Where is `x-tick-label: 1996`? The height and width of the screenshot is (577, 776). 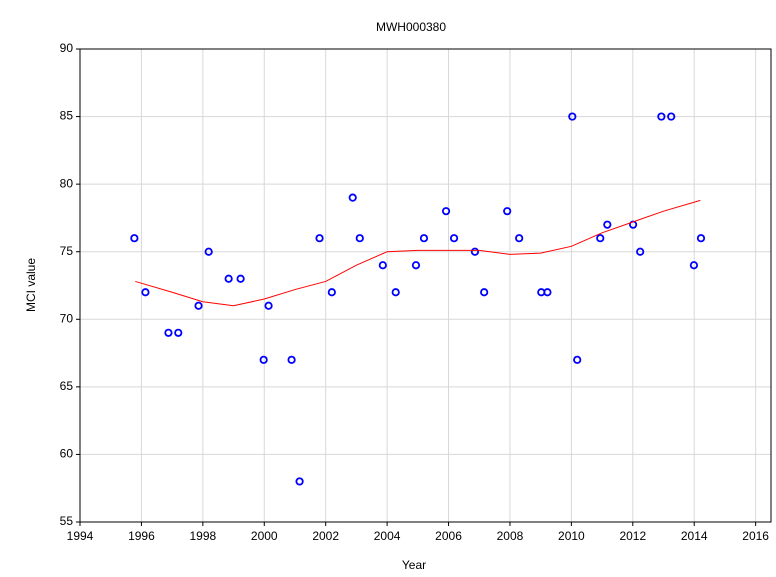 x-tick-label: 1996 is located at coordinates (141, 536).